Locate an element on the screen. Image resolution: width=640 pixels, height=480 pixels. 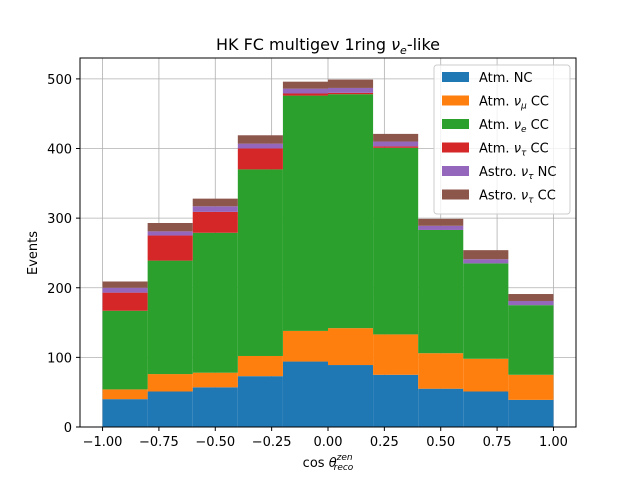
legend-label-3: Atm. ντ CC is located at coordinates (514, 150).